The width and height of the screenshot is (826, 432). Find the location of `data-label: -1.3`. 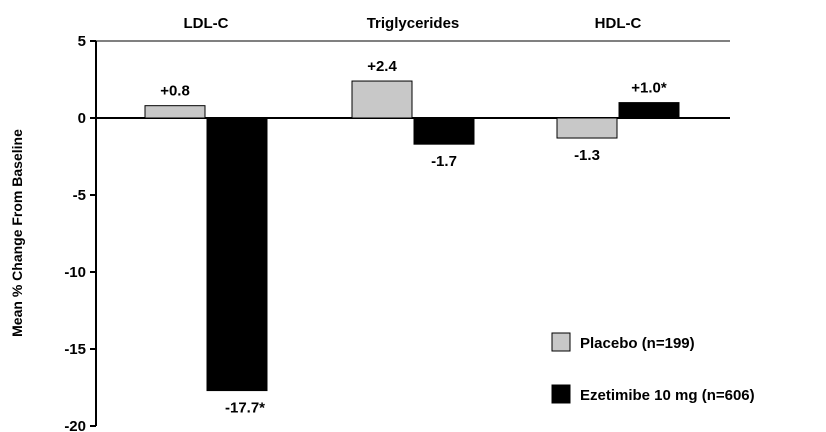

data-label: -1.3 is located at coordinates (587, 155).